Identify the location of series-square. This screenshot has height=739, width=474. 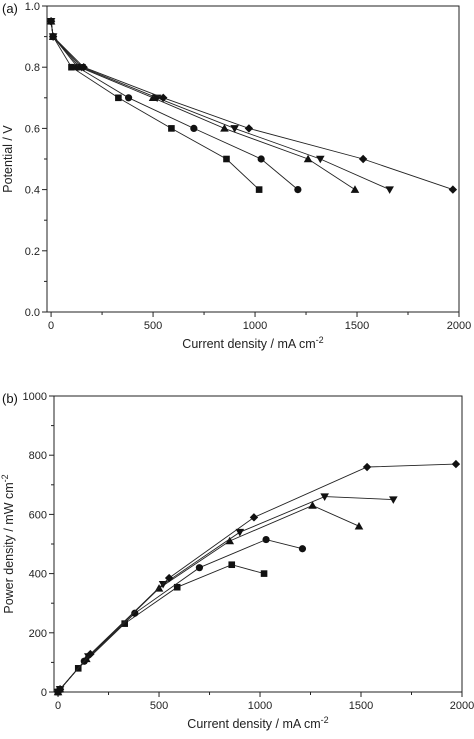
(155, 105).